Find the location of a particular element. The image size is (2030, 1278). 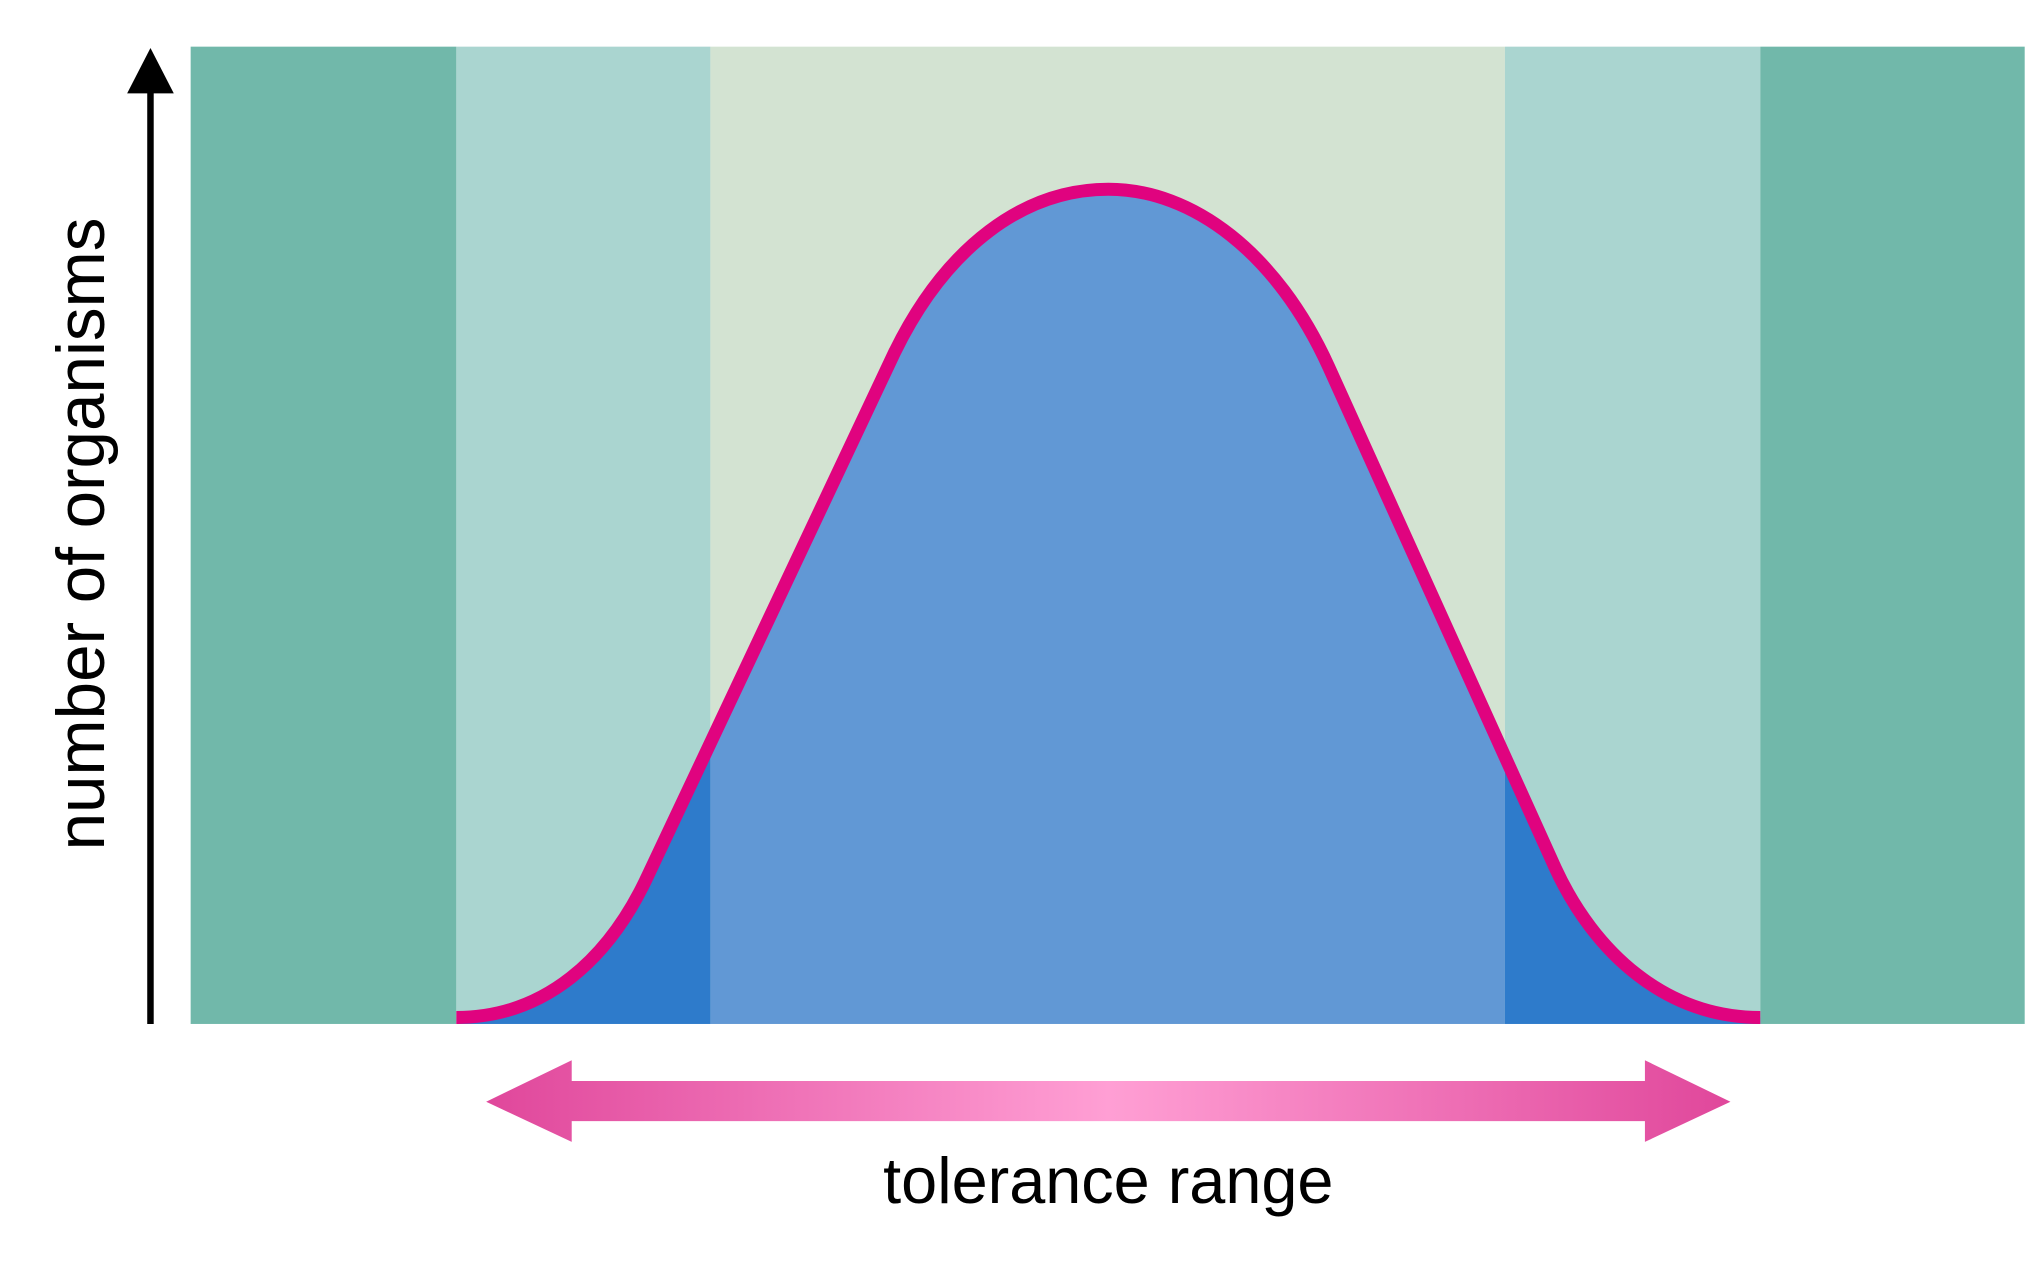

zone-outer-left is located at coordinates (323, 535).